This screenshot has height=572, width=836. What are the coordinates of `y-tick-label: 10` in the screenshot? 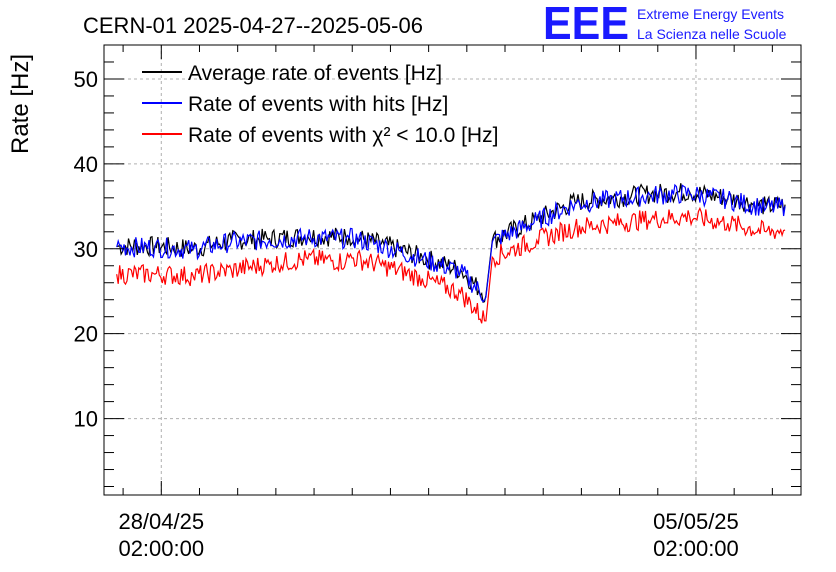 It's located at (86, 419).